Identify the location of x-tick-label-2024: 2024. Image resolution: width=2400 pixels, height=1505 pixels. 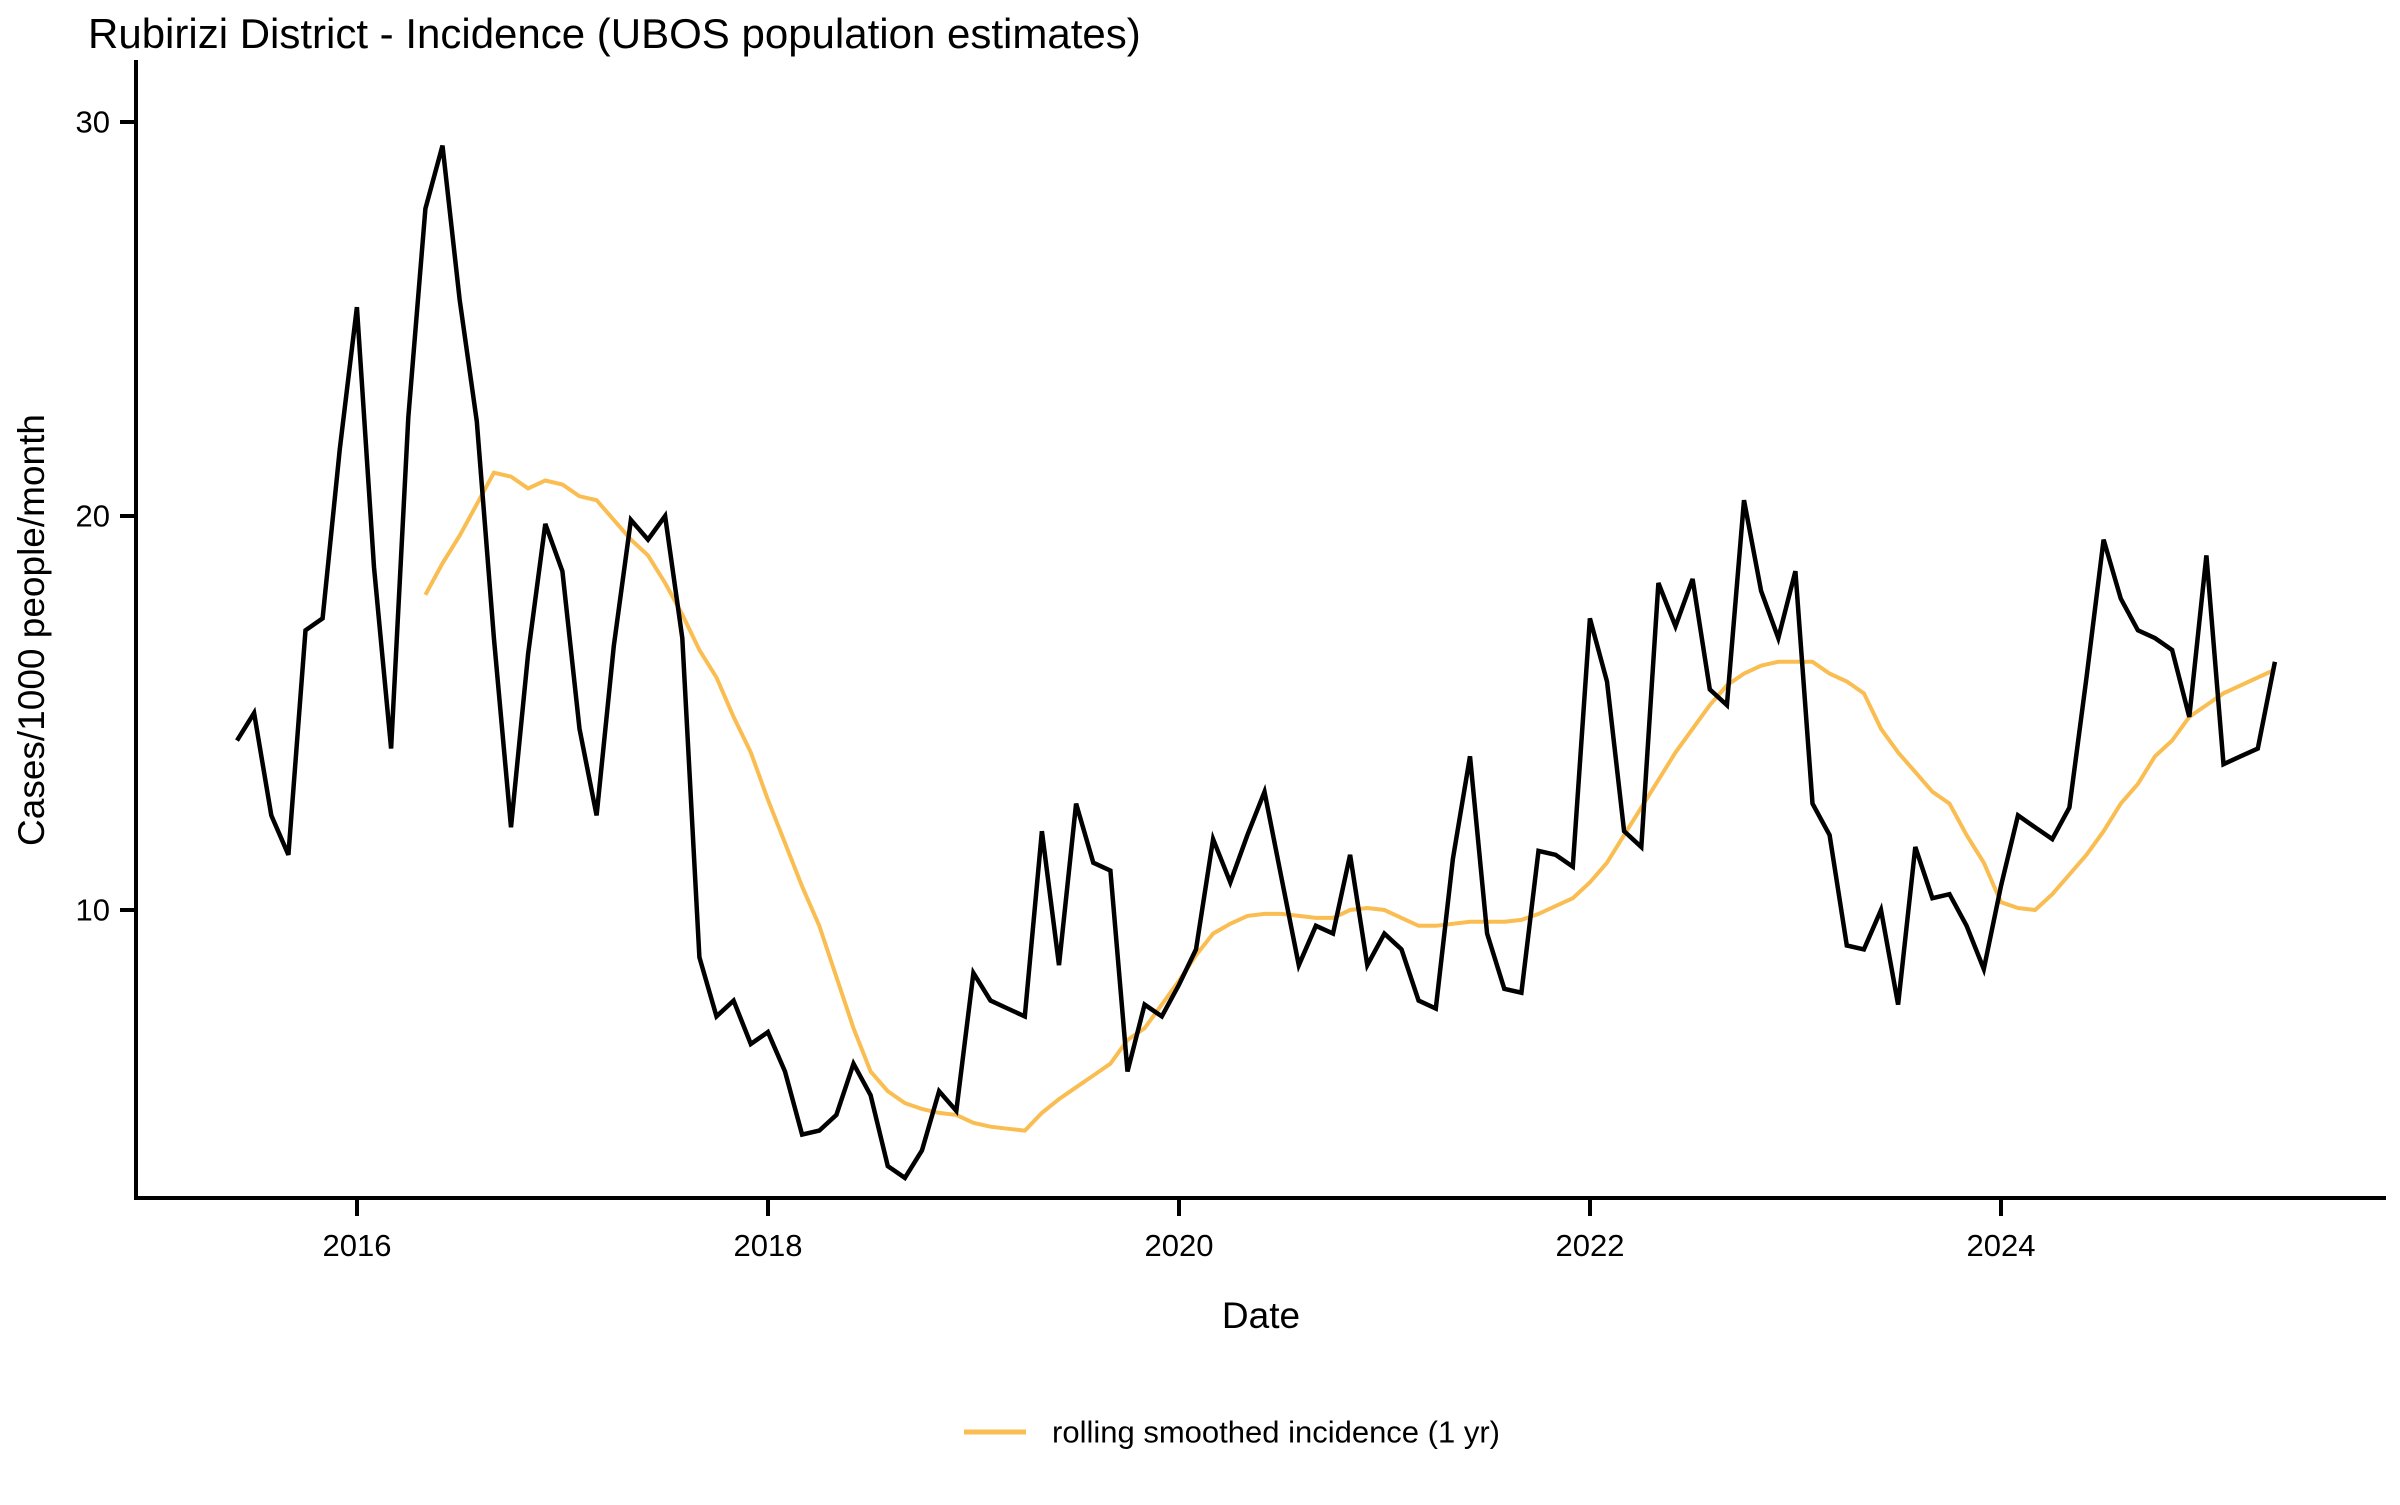
(2001, 1245).